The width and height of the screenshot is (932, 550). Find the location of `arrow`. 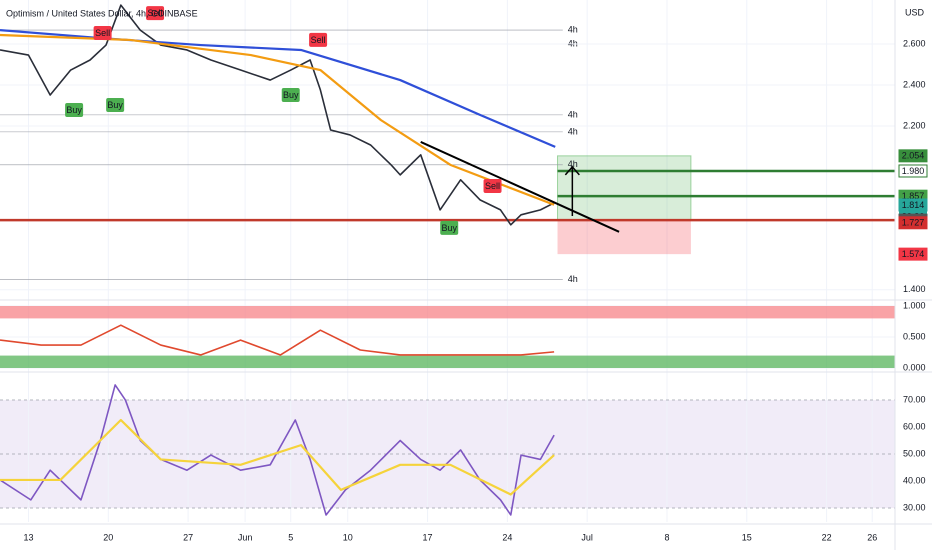

arrow is located at coordinates (572, 191).